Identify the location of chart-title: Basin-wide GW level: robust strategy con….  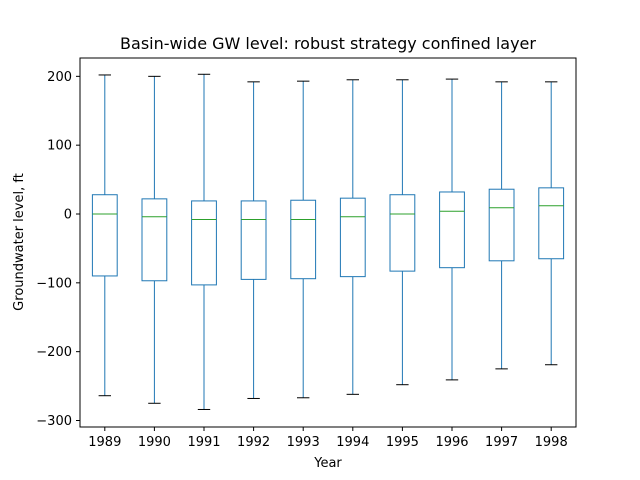
(328, 43).